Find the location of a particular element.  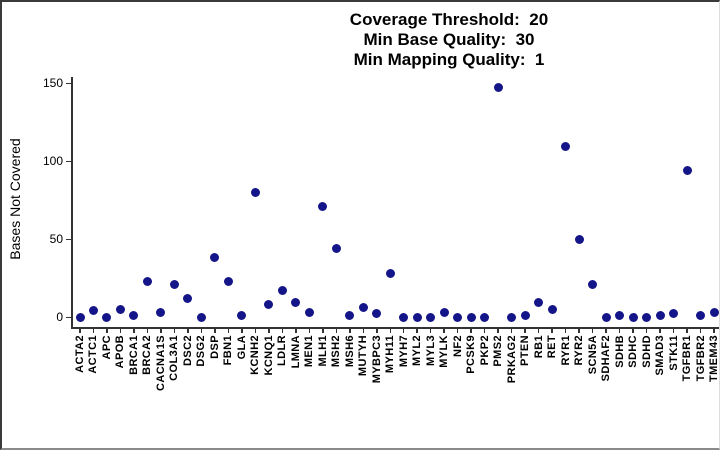

data-point-myl3 is located at coordinates (431, 317).